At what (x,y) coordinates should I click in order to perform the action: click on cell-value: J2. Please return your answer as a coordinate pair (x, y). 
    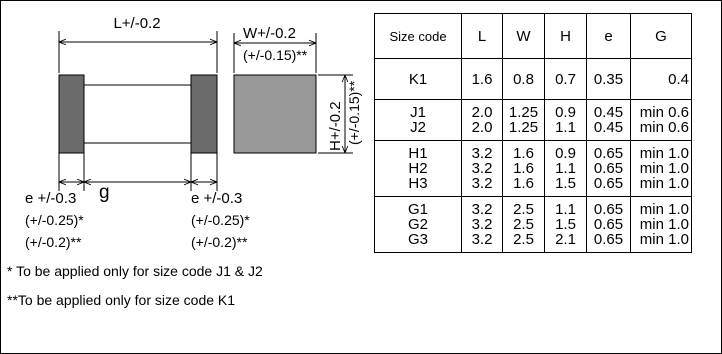
    Looking at the image, I should click on (418, 127).